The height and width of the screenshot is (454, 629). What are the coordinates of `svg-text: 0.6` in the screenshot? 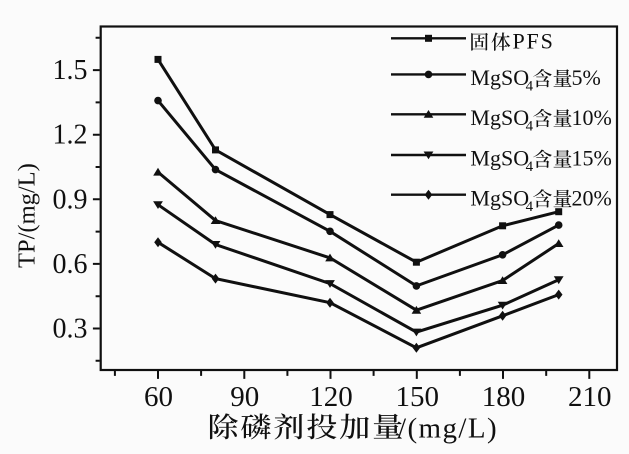 It's located at (70, 264).